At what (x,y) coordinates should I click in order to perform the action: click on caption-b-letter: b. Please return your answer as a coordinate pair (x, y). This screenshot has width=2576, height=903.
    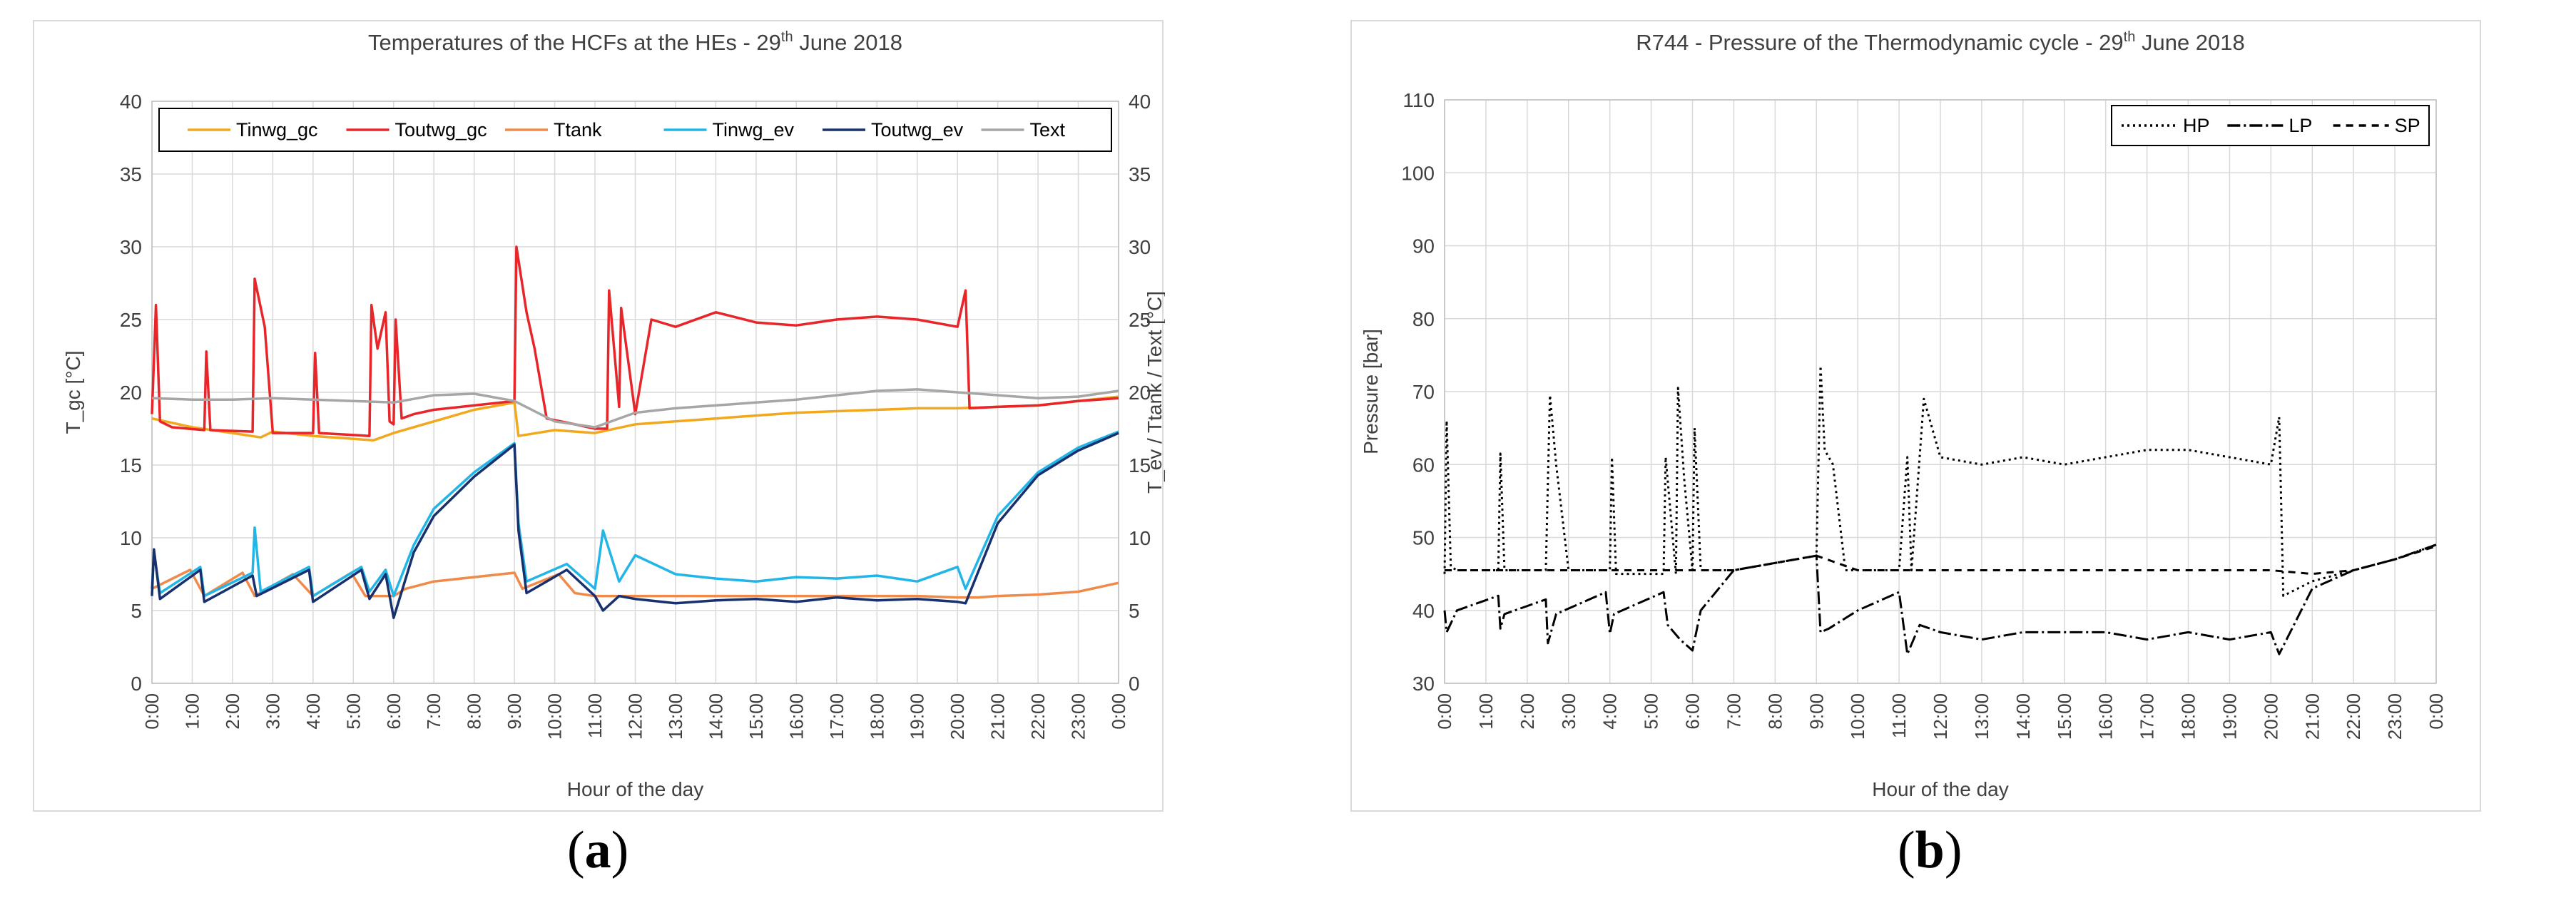
    Looking at the image, I should click on (1930, 850).